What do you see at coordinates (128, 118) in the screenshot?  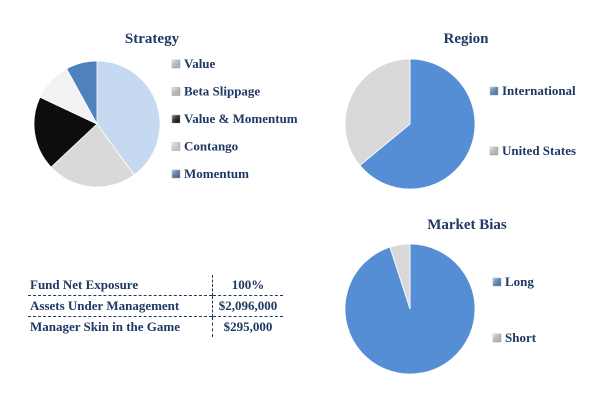 I see `pie-slice-value` at bounding box center [128, 118].